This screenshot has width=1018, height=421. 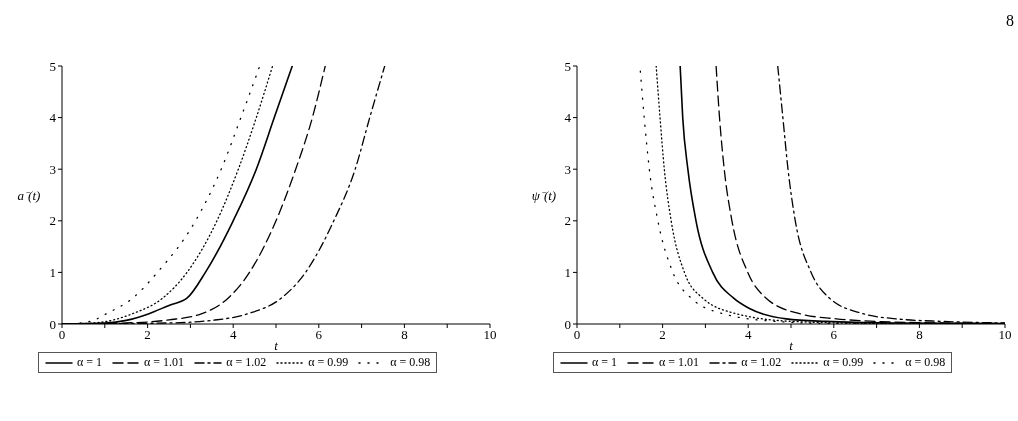 What do you see at coordinates (29, 195) in the screenshot?
I see `y-axis-title: a⁻(t)` at bounding box center [29, 195].